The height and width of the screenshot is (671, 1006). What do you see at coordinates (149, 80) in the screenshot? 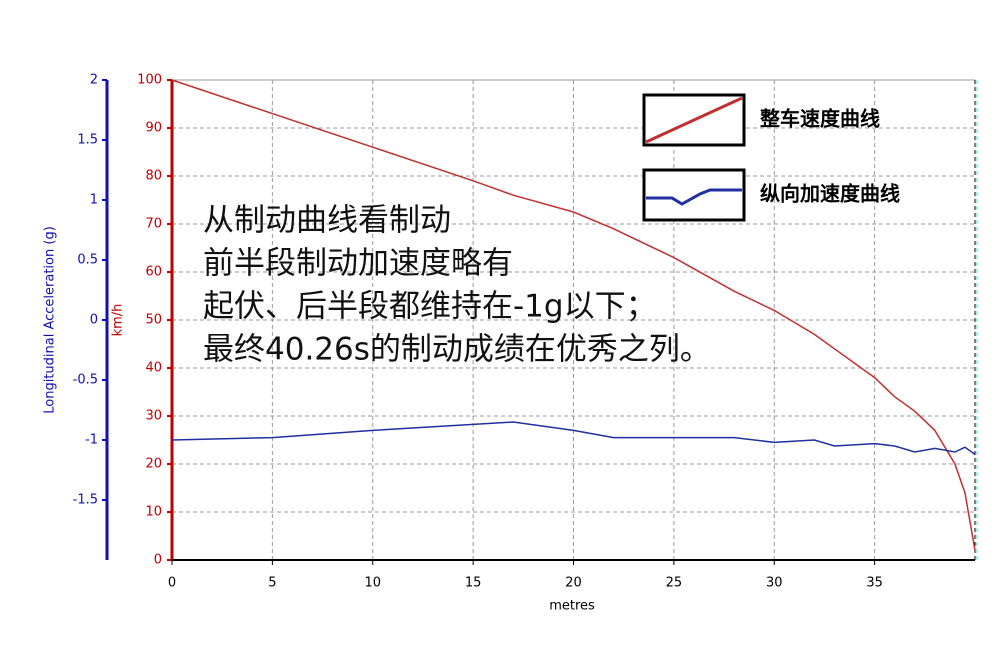
I see `y-tick-label: 100` at bounding box center [149, 80].